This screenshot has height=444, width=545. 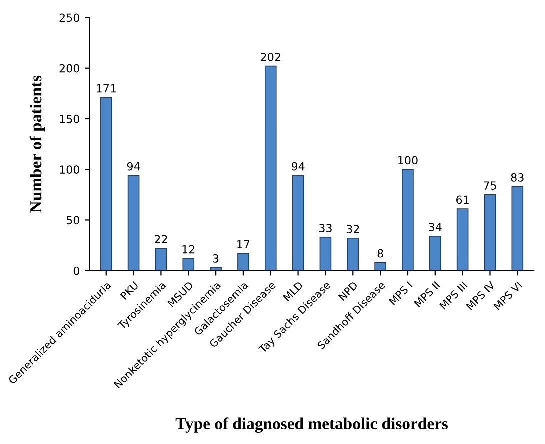 What do you see at coordinates (312, 426) in the screenshot?
I see `x-axis-title: Type of diagnosed metabolic disorders` at bounding box center [312, 426].